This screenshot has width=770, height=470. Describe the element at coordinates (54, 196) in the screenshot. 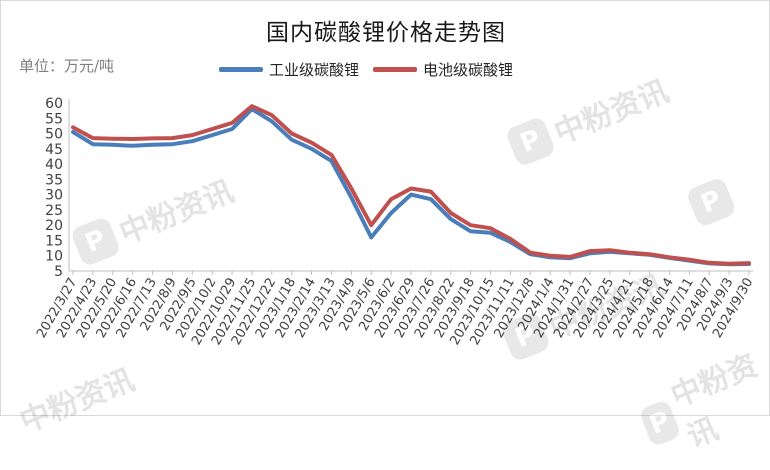

I see `y-tick-label: 30` at that location.